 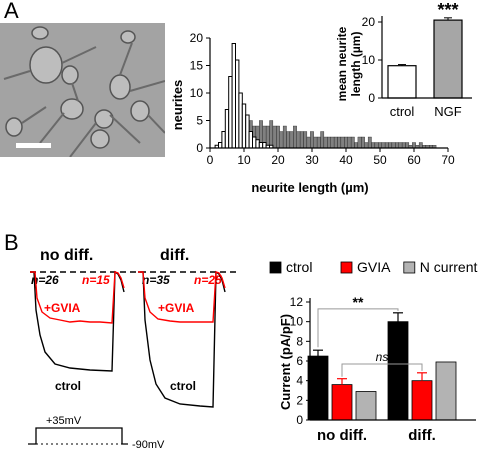 I want to click on current-group-label: no diff., so click(x=342, y=435).